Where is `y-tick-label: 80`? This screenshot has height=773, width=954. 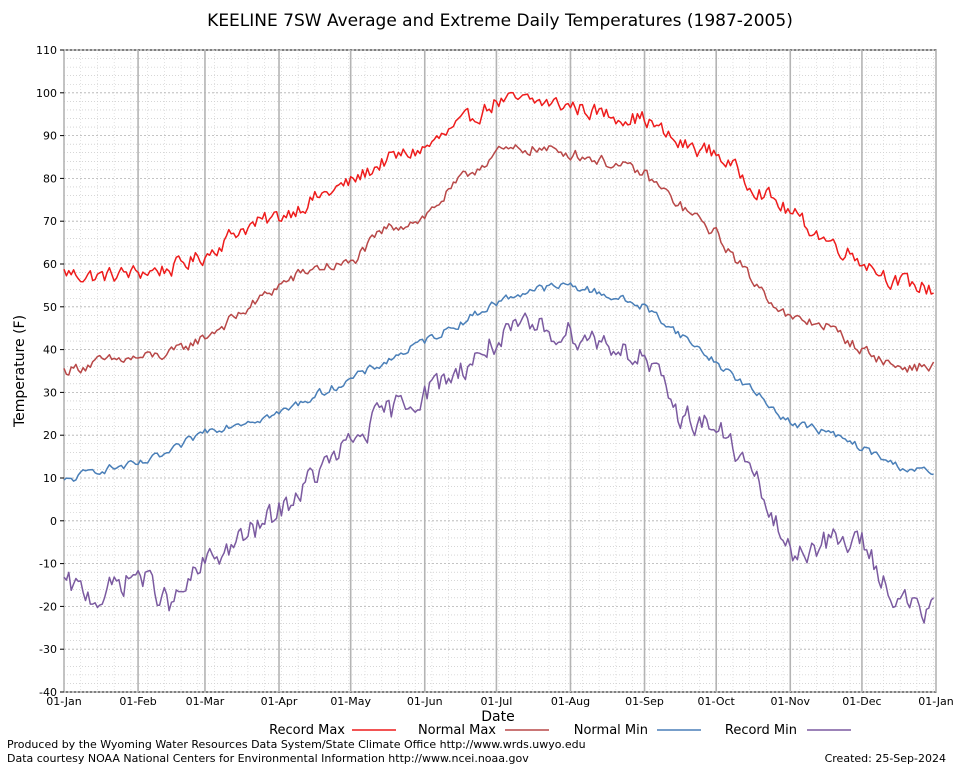
y-tick-label: 80 is located at coordinates (50, 178).